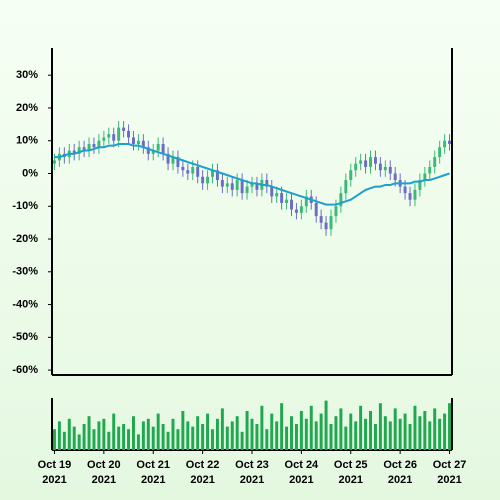  I want to click on x-tick-label: Oct 23 2021, so click(252, 472).